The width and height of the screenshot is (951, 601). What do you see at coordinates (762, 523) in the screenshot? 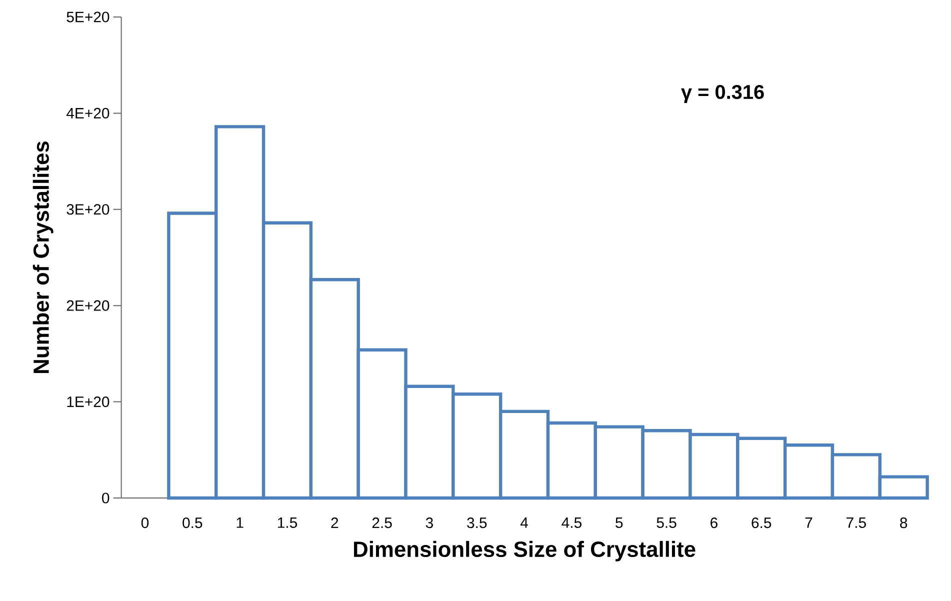
I see `x-tick-label: 6.5` at bounding box center [762, 523].